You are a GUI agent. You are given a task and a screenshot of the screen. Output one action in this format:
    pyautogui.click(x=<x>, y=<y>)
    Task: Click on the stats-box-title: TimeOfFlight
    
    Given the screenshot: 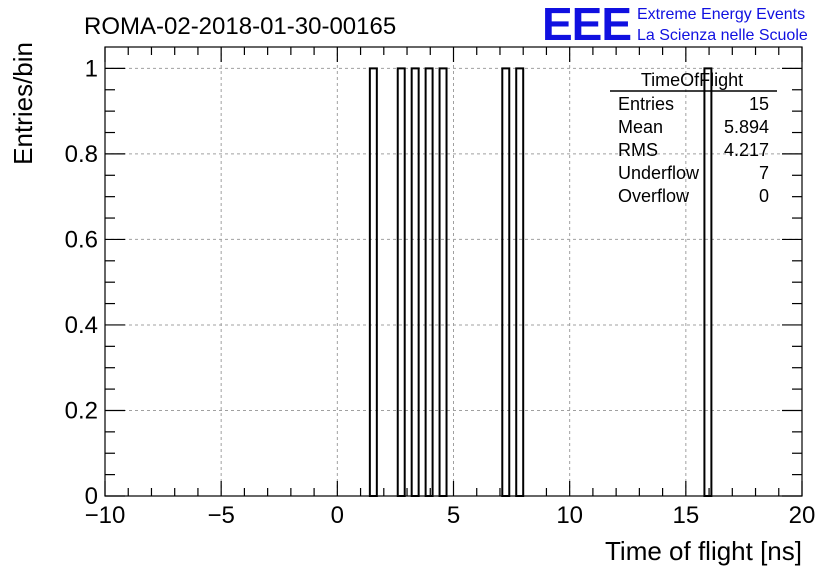 What is the action you would take?
    pyautogui.click(x=692, y=80)
    